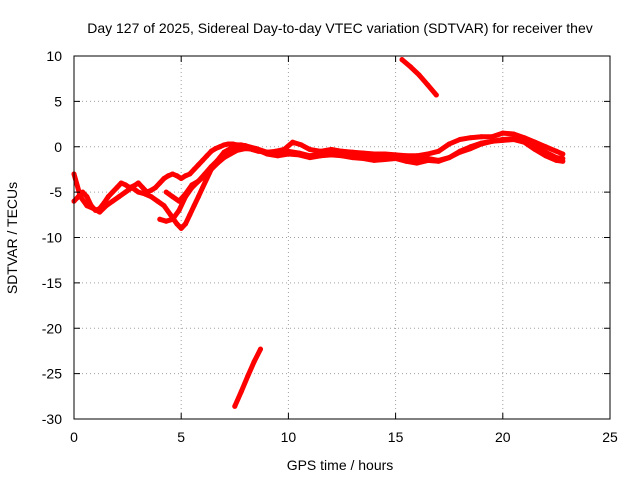 Image resolution: width=640 pixels, height=480 pixels. What do you see at coordinates (503, 437) in the screenshot?
I see `x-tick-label: 20` at bounding box center [503, 437].